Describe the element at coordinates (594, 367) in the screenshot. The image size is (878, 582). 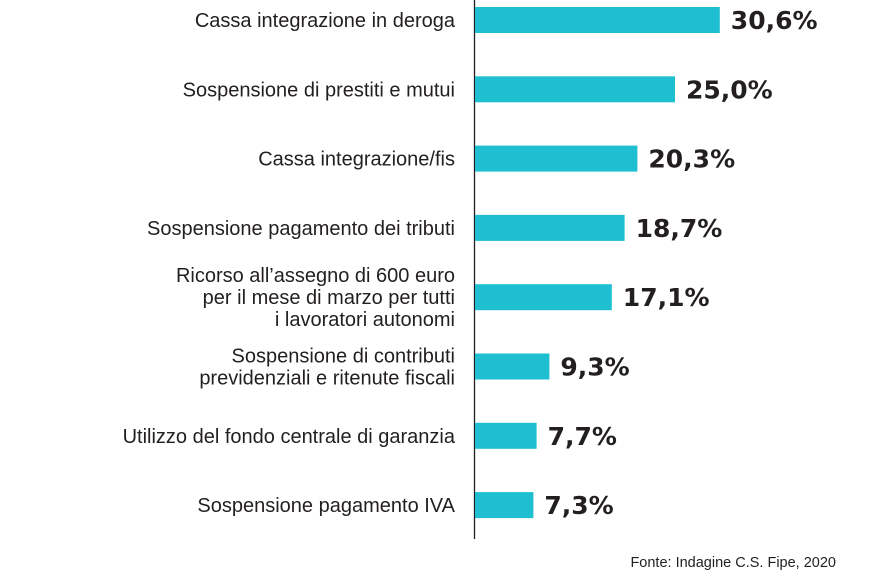
I see `data-label: 9,3%` at that location.